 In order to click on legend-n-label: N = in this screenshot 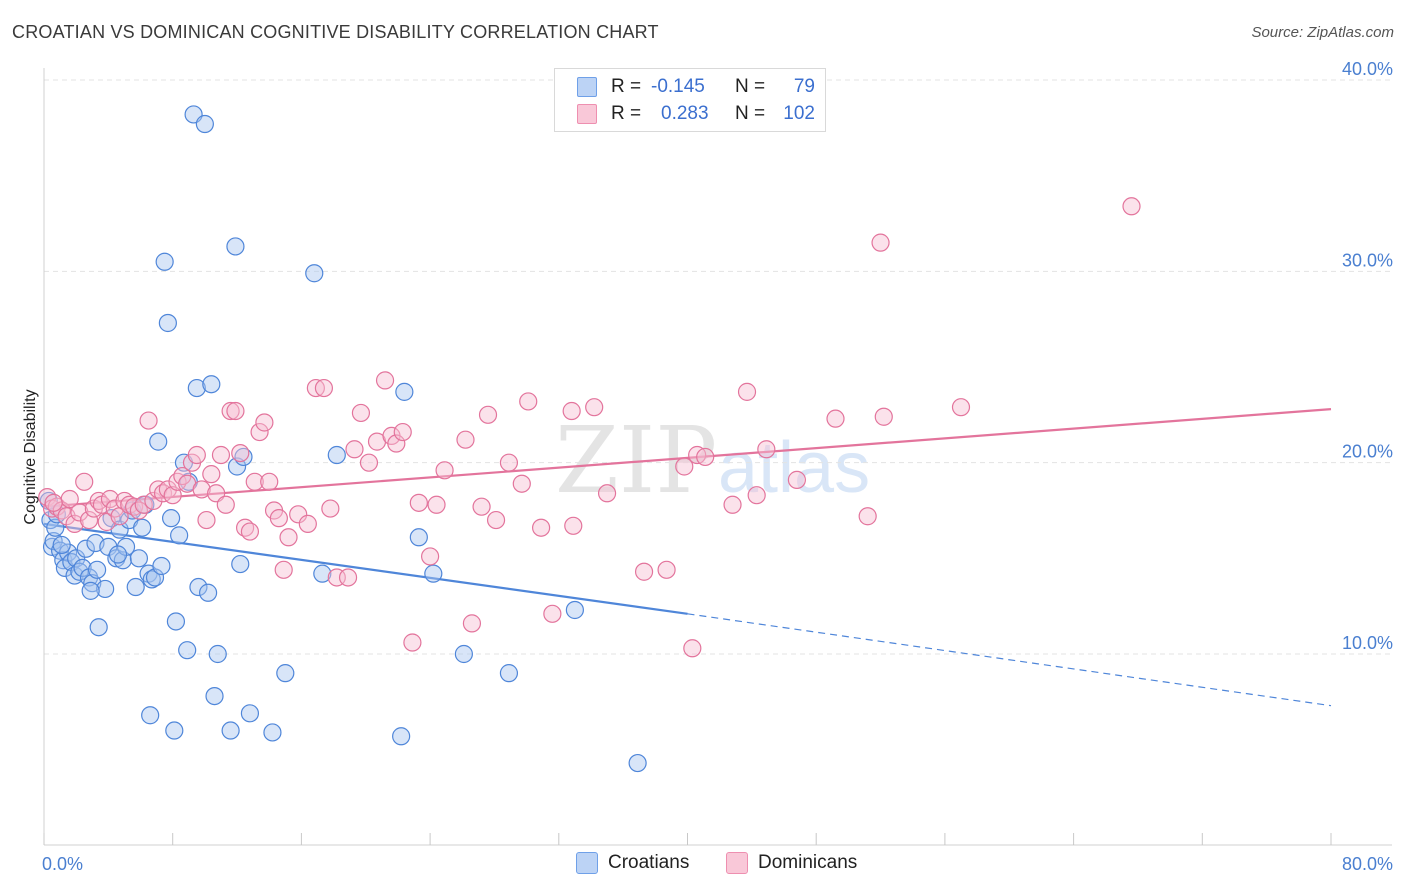, I will do `click(750, 86)`.